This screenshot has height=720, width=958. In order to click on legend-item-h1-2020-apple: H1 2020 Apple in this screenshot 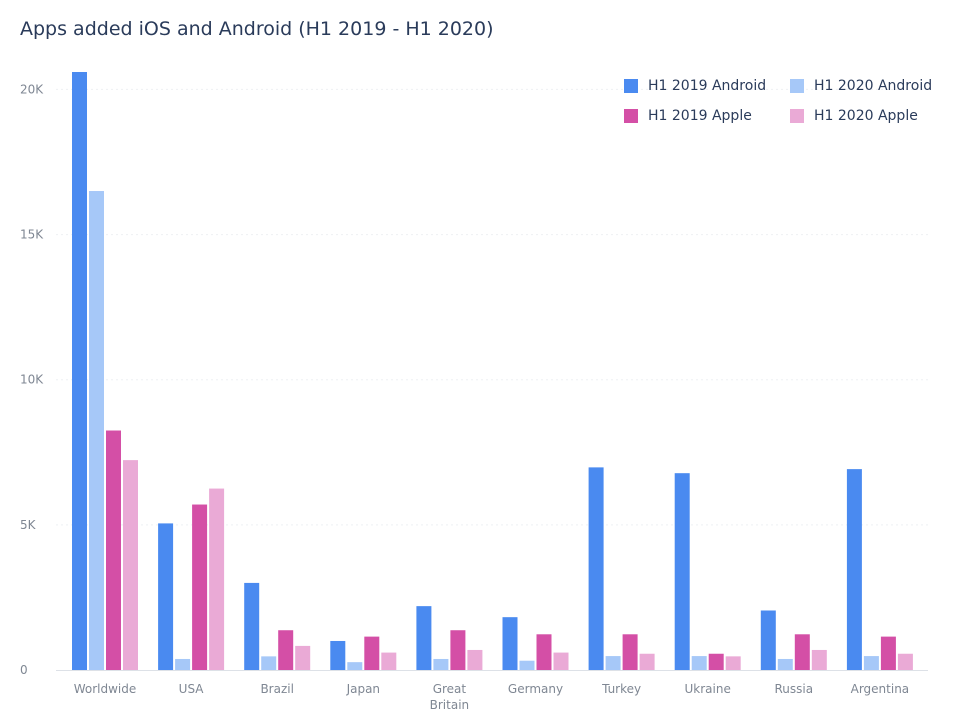, I will do `click(854, 116)`.